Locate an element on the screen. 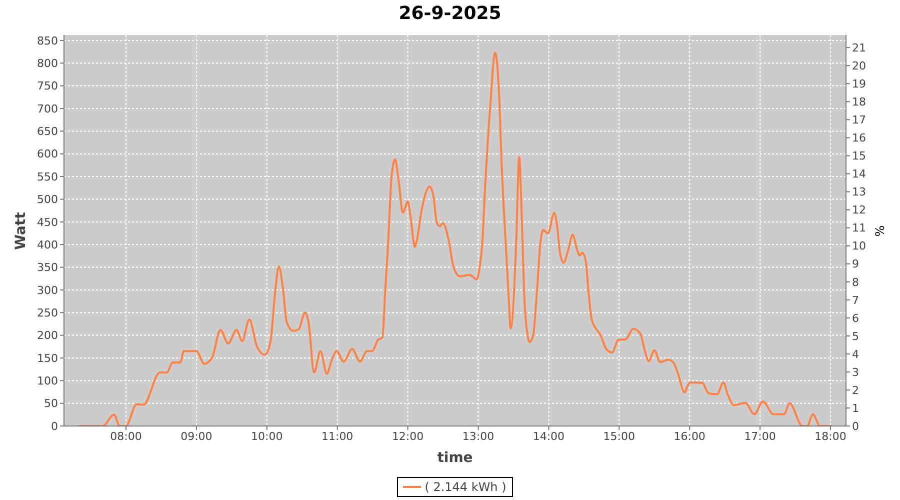 The height and width of the screenshot is (500, 900). y2-tick-label: 17 is located at coordinates (859, 120).